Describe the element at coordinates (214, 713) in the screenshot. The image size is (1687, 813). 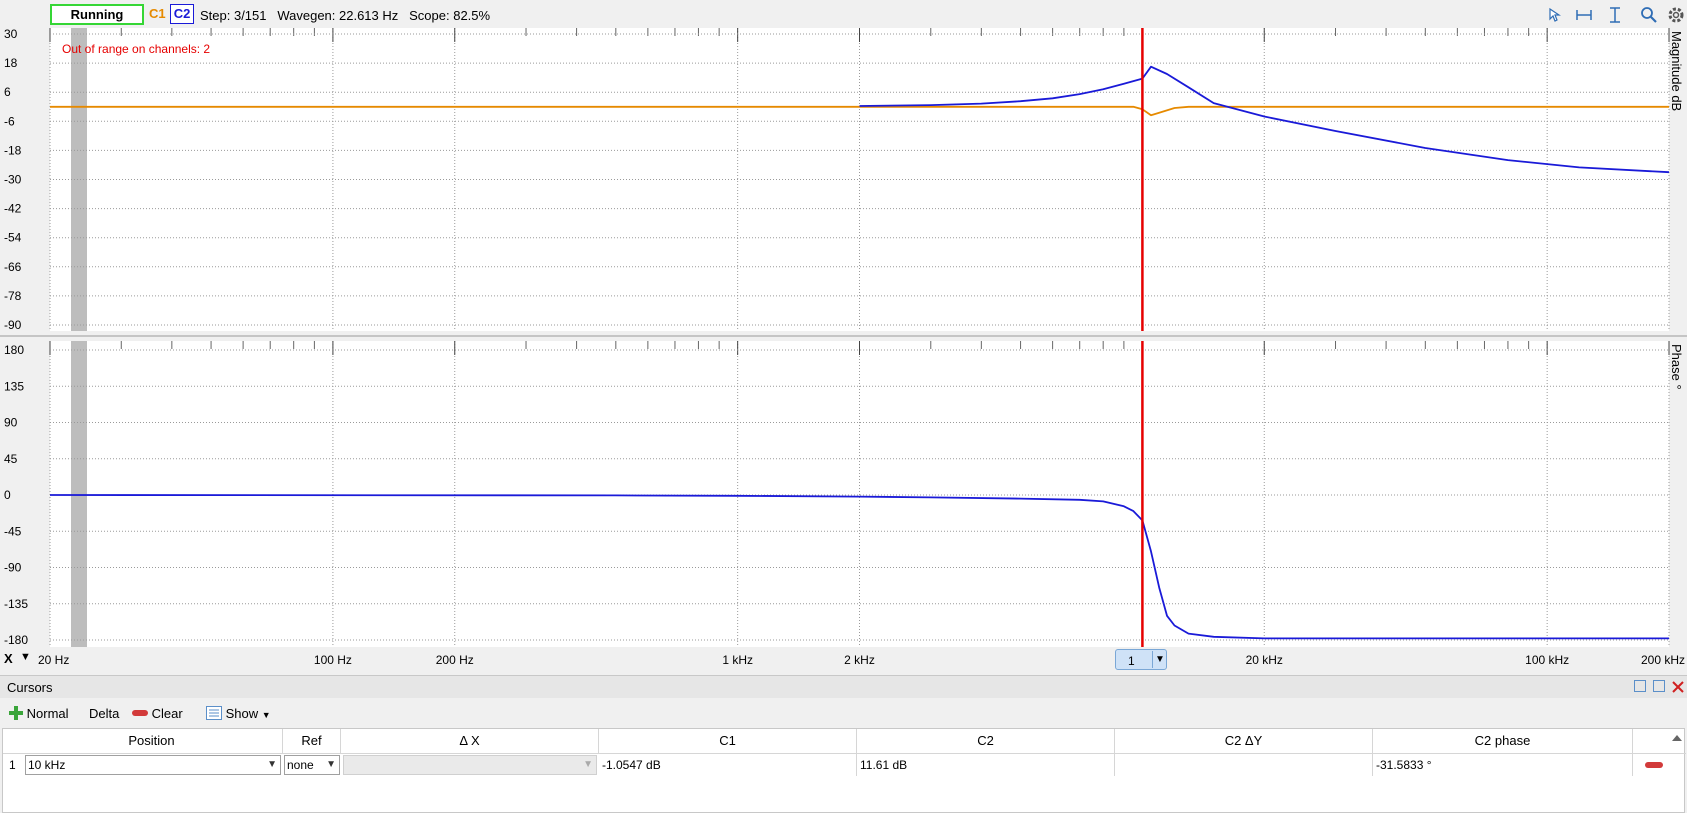
I see `list-icon` at that location.